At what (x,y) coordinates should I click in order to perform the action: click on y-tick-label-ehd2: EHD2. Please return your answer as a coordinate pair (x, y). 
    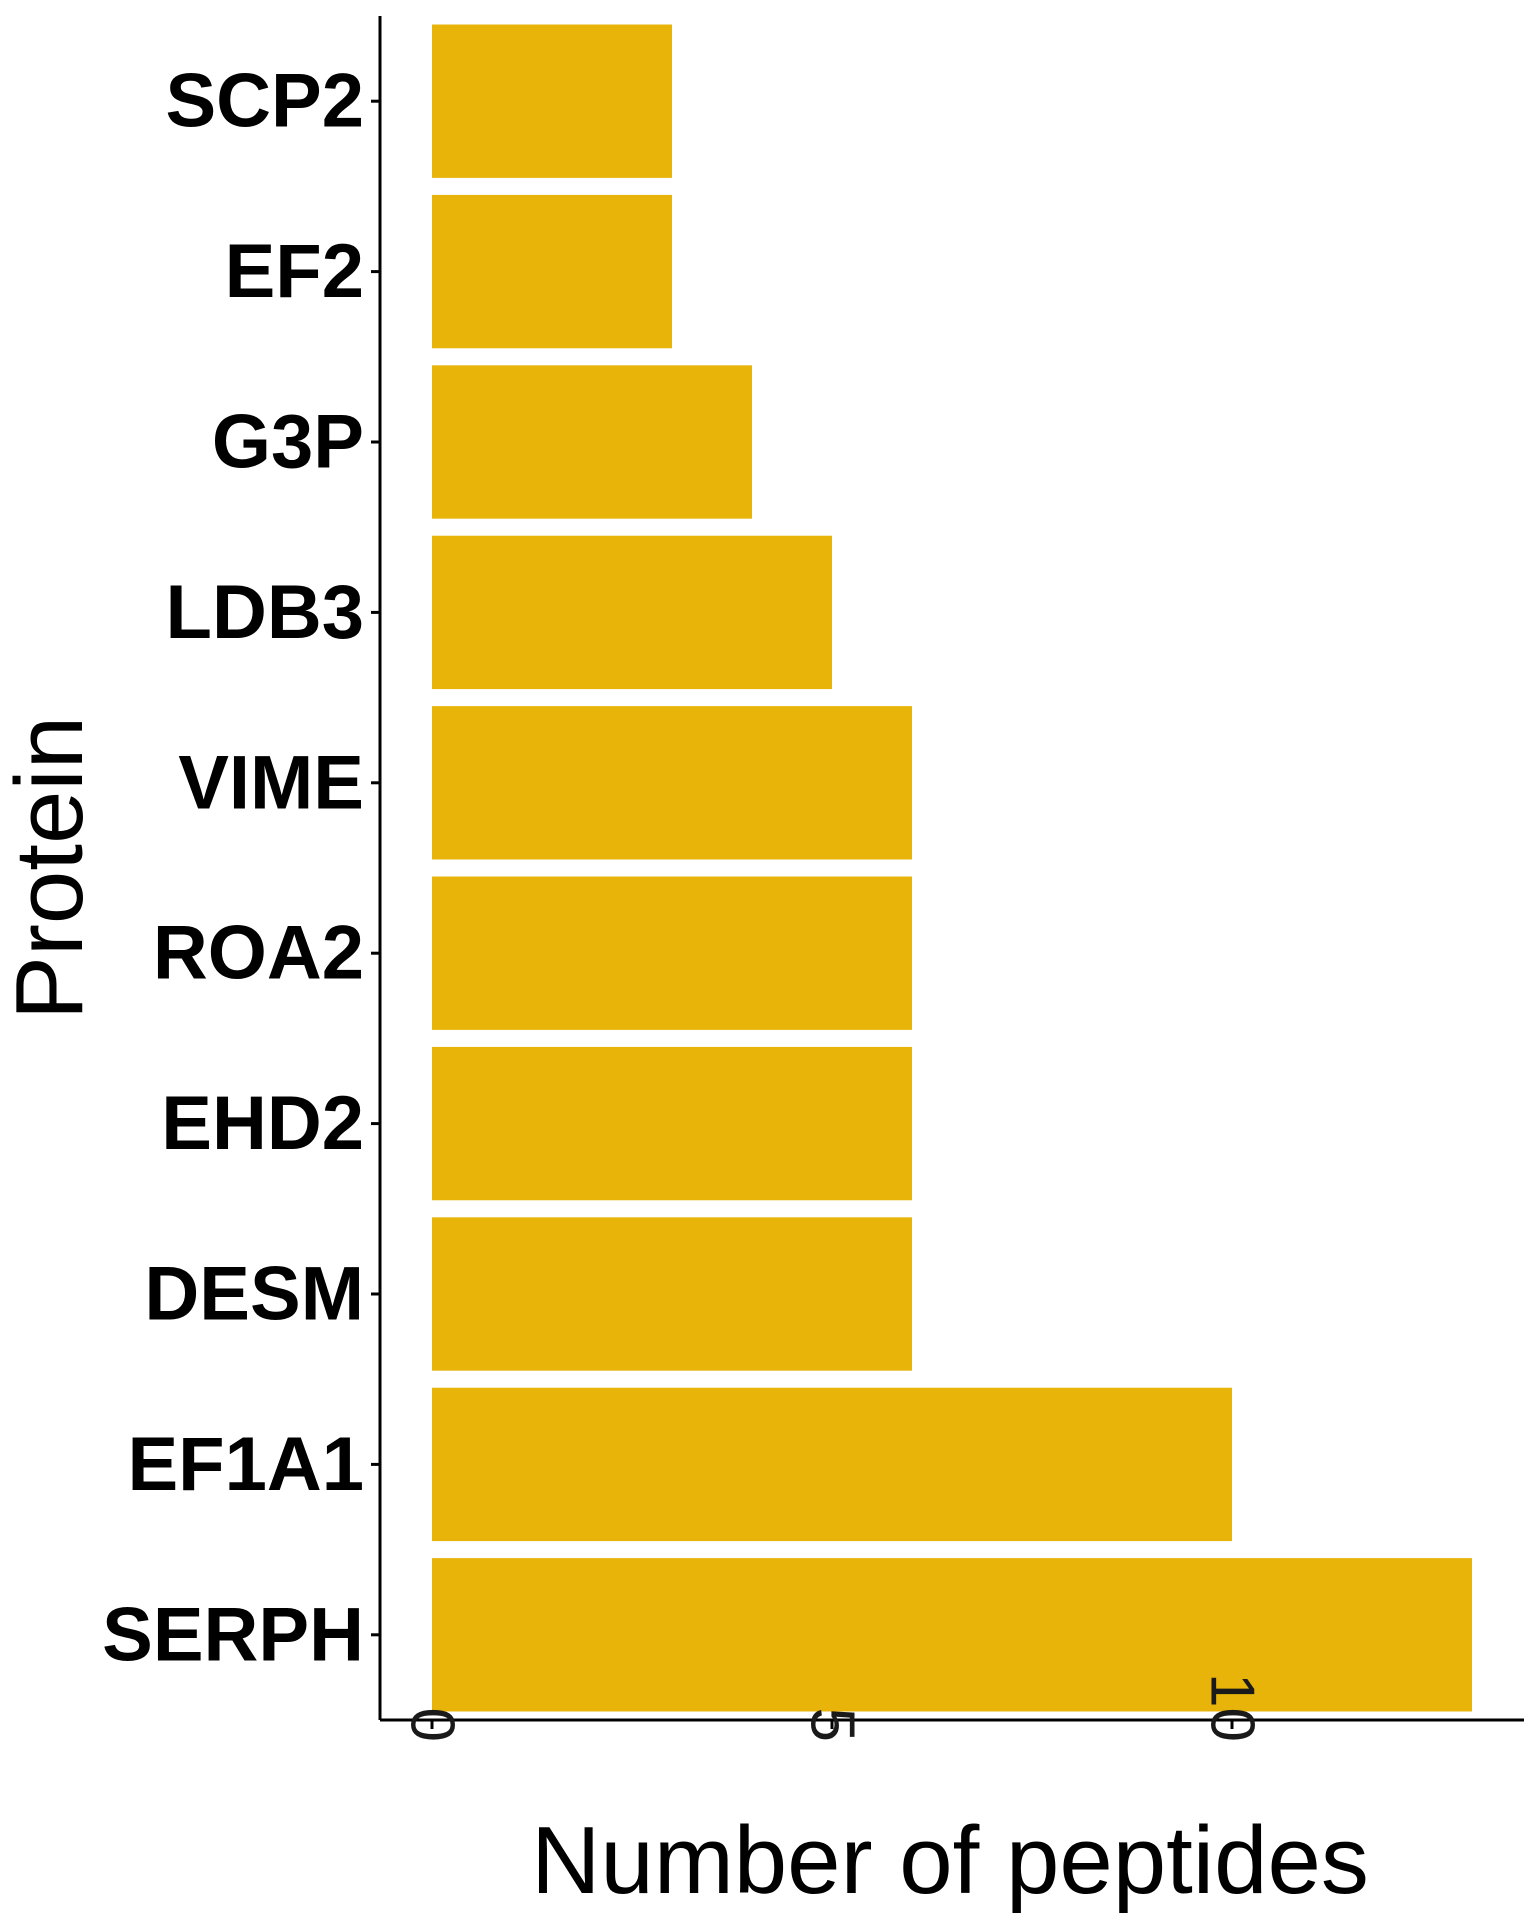
    Looking at the image, I should click on (262, 1123).